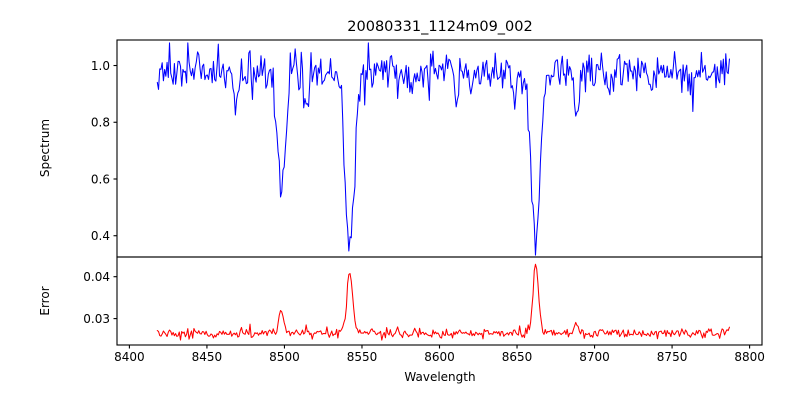  Describe the element at coordinates (45, 300) in the screenshot. I see `error-y-axis-label: Error` at that location.